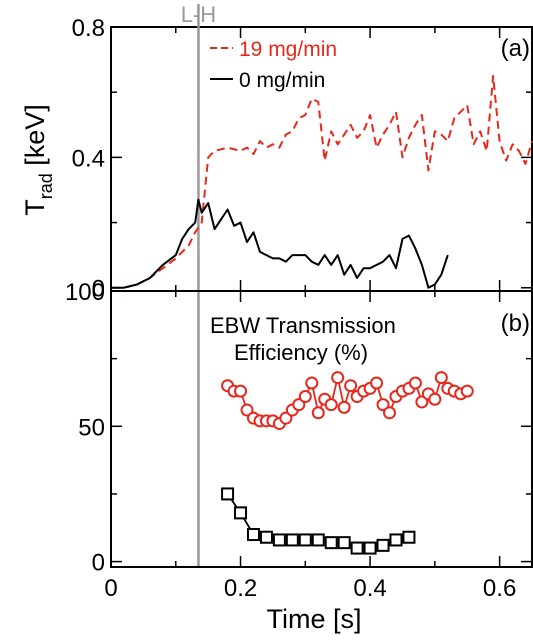  What do you see at coordinates (347, 463) in the screenshot?
I see `panel-b-plot-area` at bounding box center [347, 463].